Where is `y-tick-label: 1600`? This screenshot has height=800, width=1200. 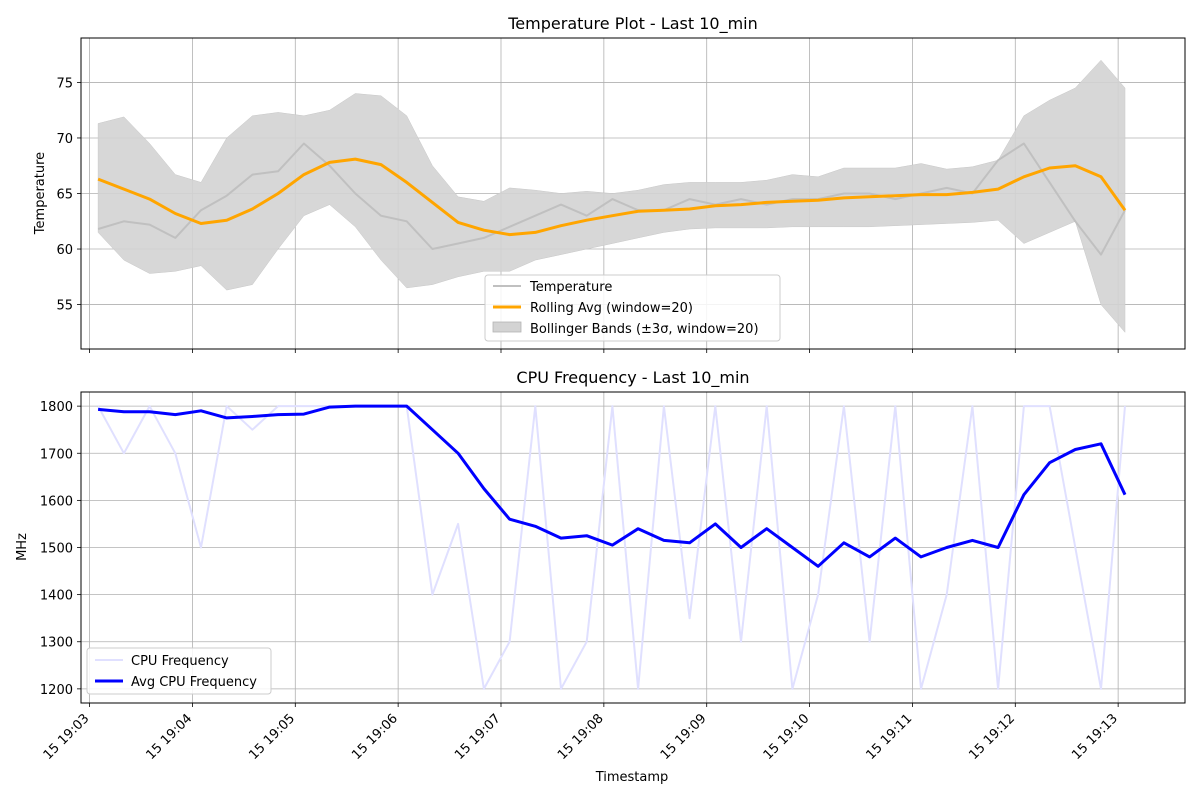
y-tick-label: 1600 is located at coordinates (56, 501).